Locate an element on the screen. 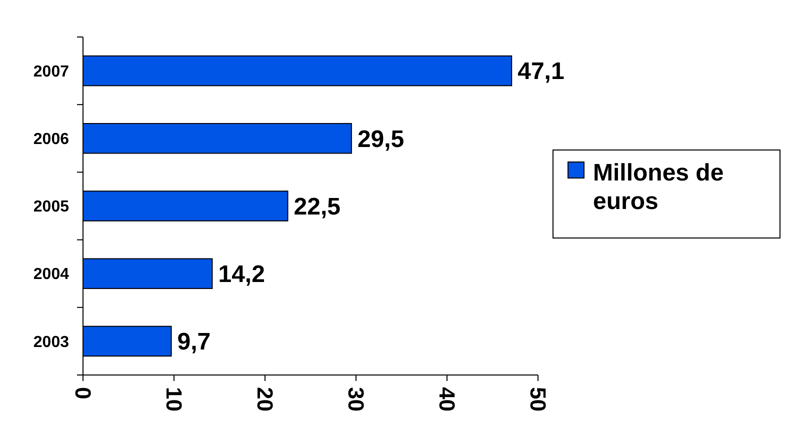  y-tick-label: 2007 is located at coordinates (51, 71).